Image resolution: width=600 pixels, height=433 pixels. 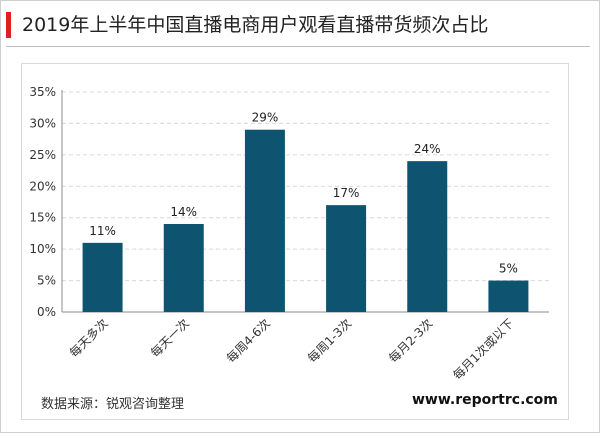 I want to click on website-url: www.reportrc.com, so click(x=485, y=400).